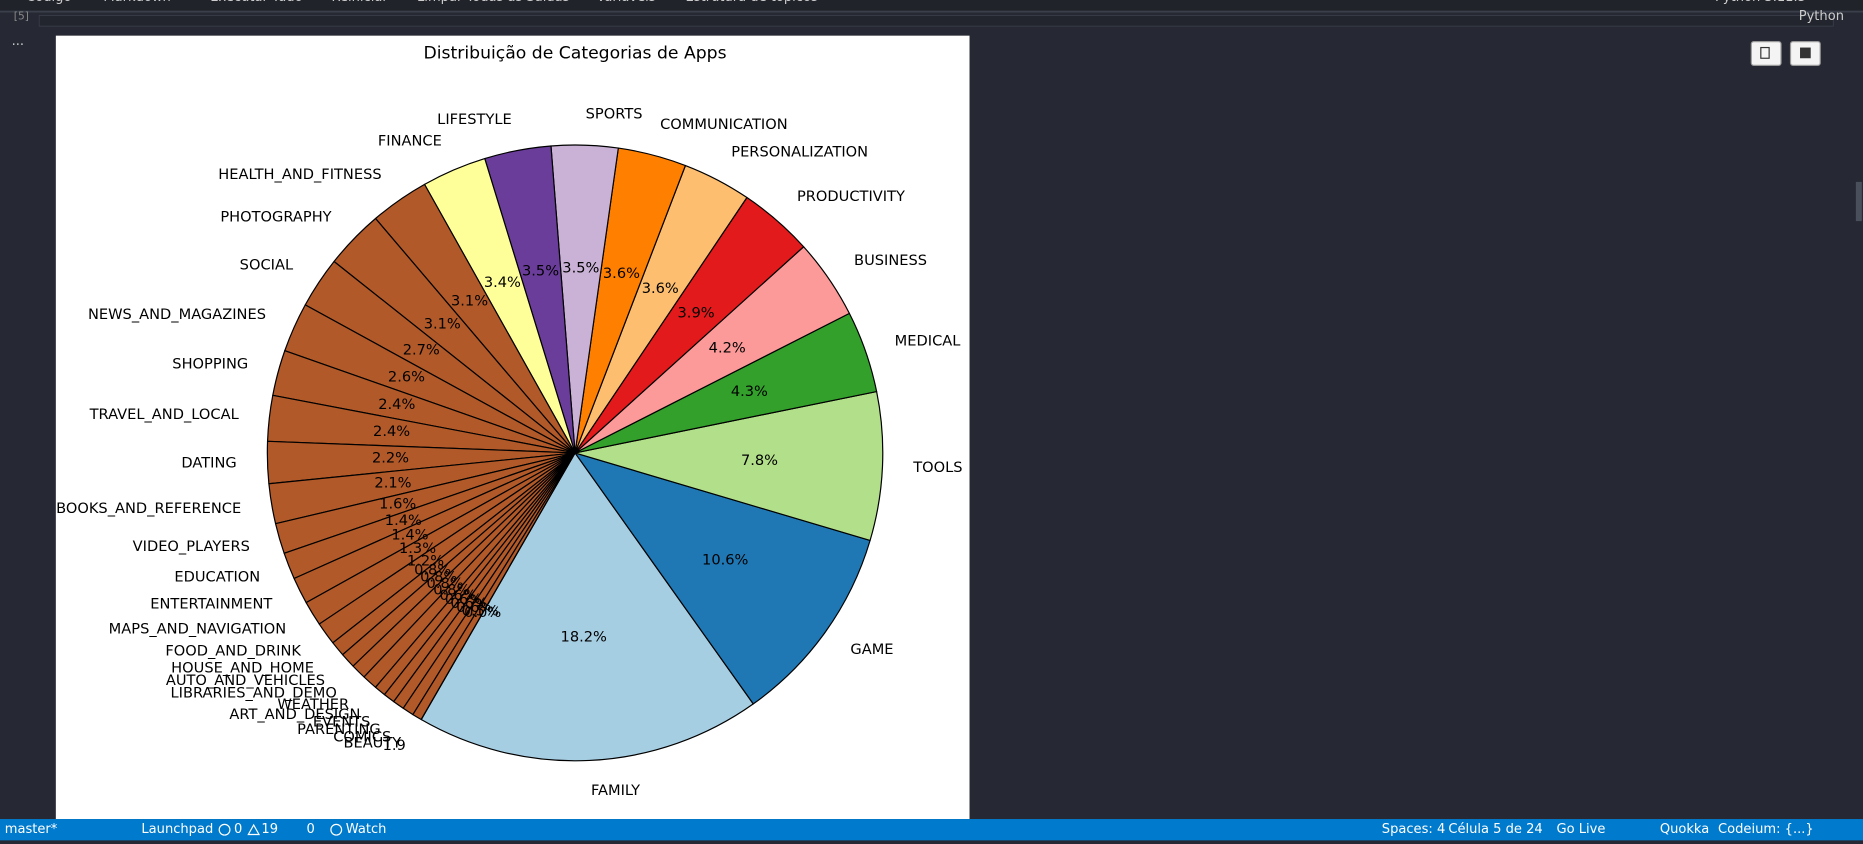 This screenshot has width=1863, height=844. Describe the element at coordinates (366, 829) in the screenshot. I see `watch: Watch` at that location.